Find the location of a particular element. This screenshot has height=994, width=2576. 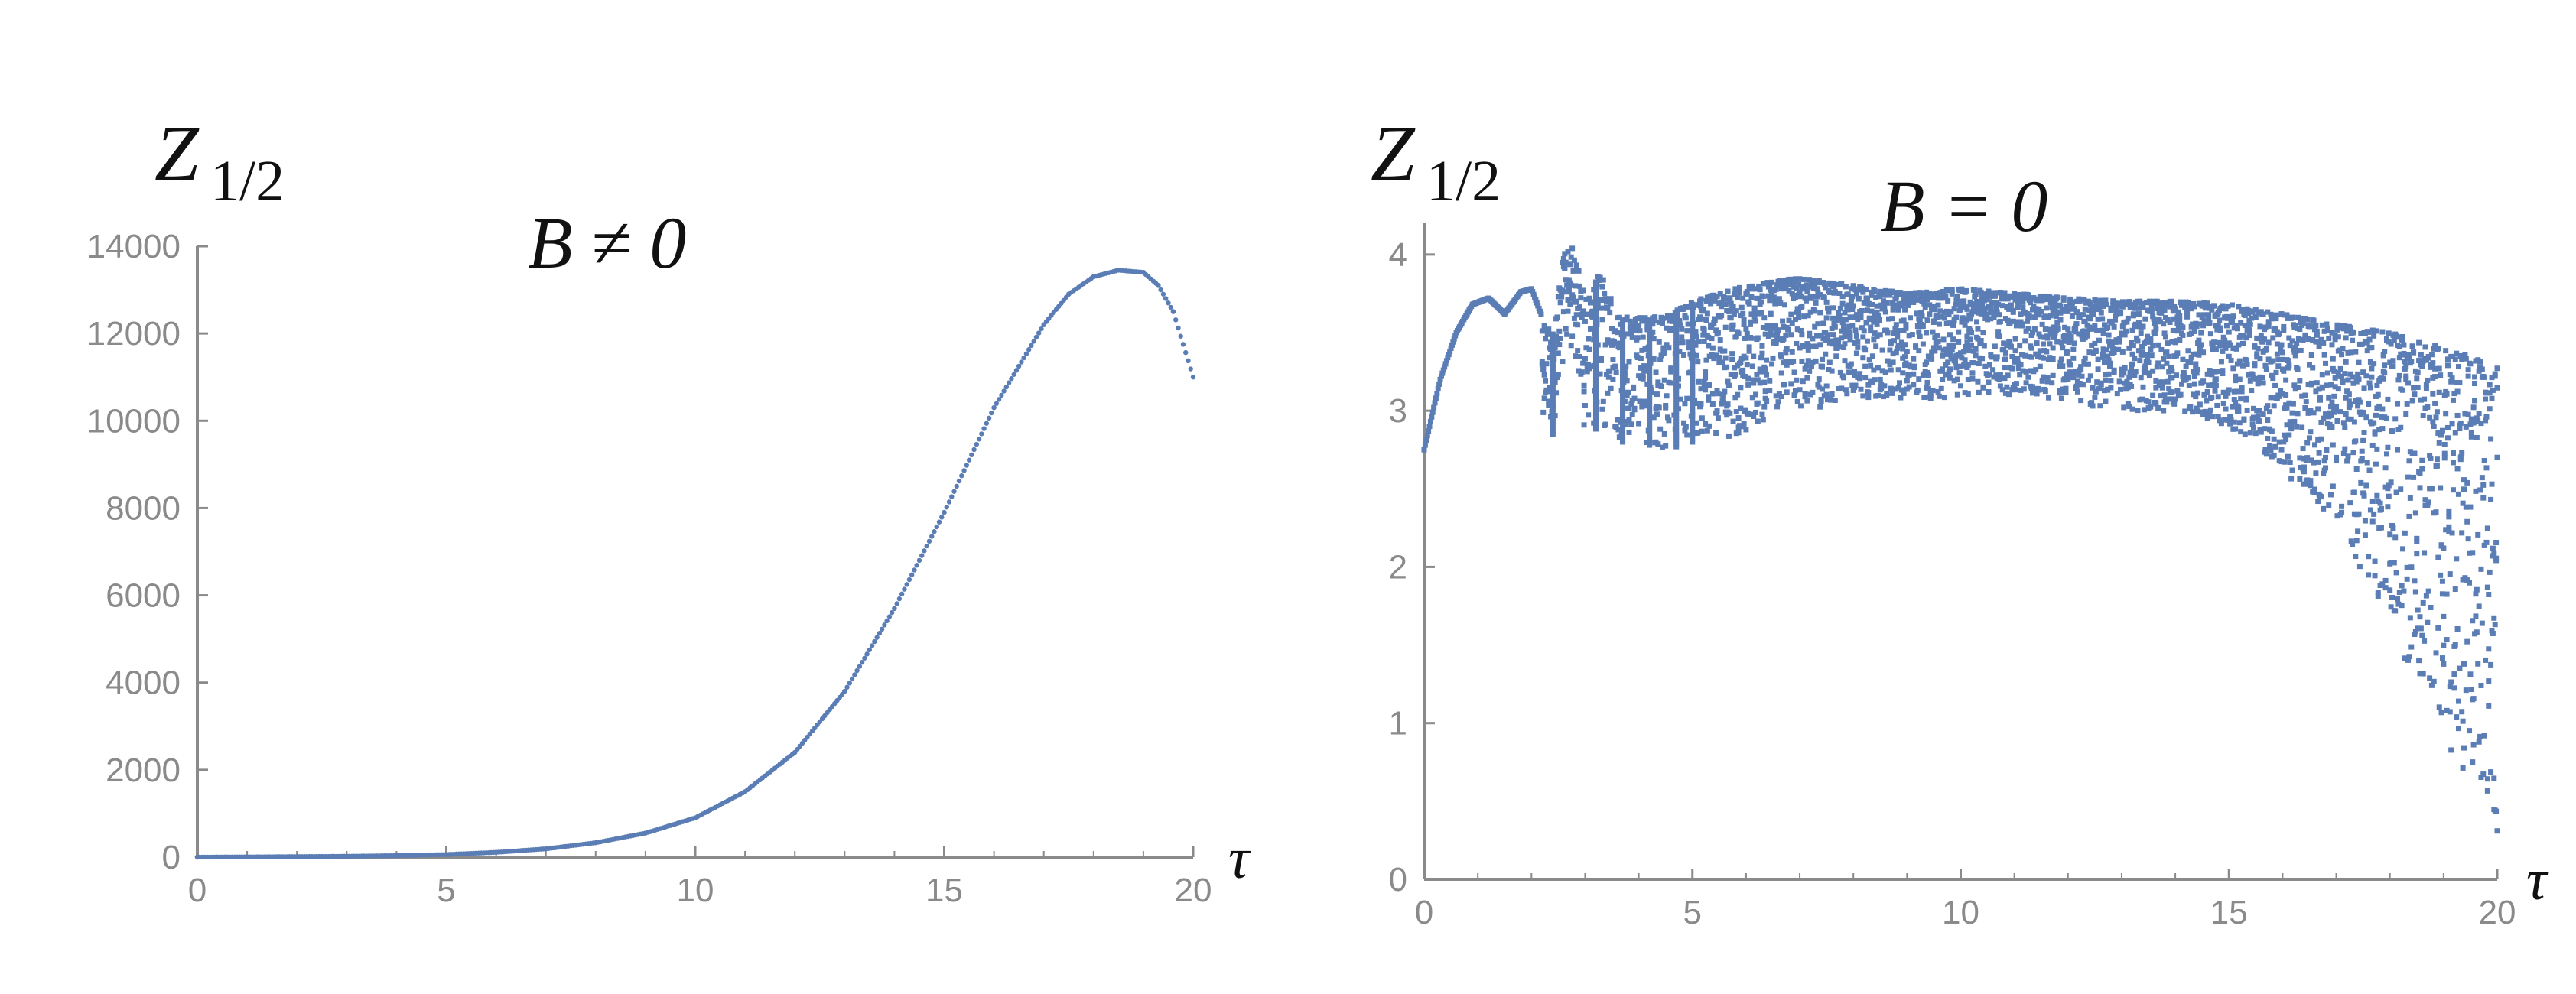

ylabel-right-main: Z is located at coordinates (1393, 153).